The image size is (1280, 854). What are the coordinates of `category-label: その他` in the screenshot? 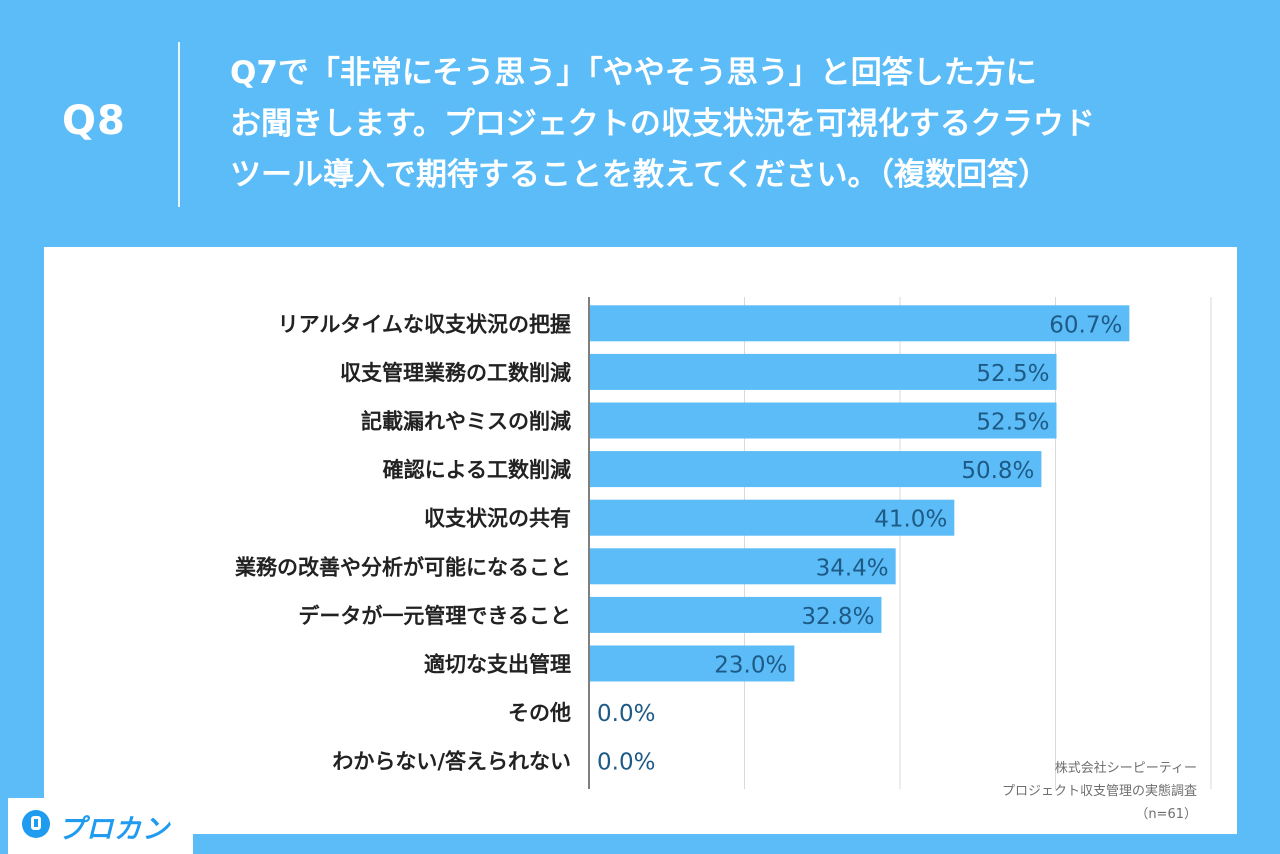 It's located at (539, 713).